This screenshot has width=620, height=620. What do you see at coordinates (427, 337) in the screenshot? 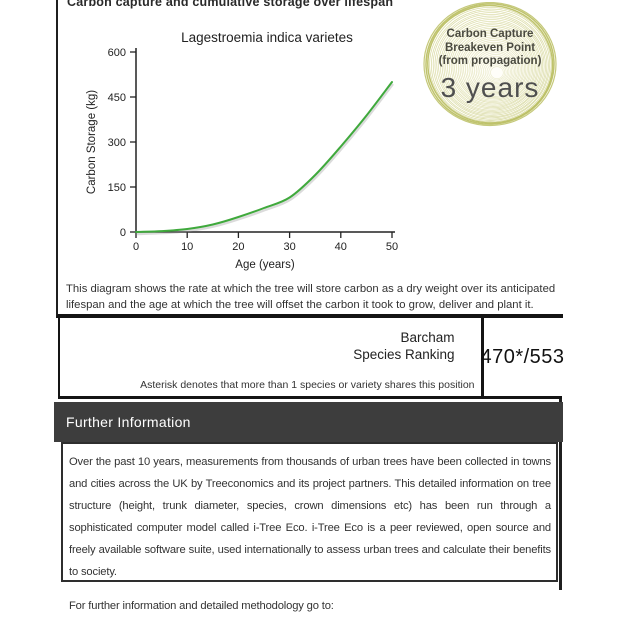
I see `ranking-org: Barcham` at bounding box center [427, 337].